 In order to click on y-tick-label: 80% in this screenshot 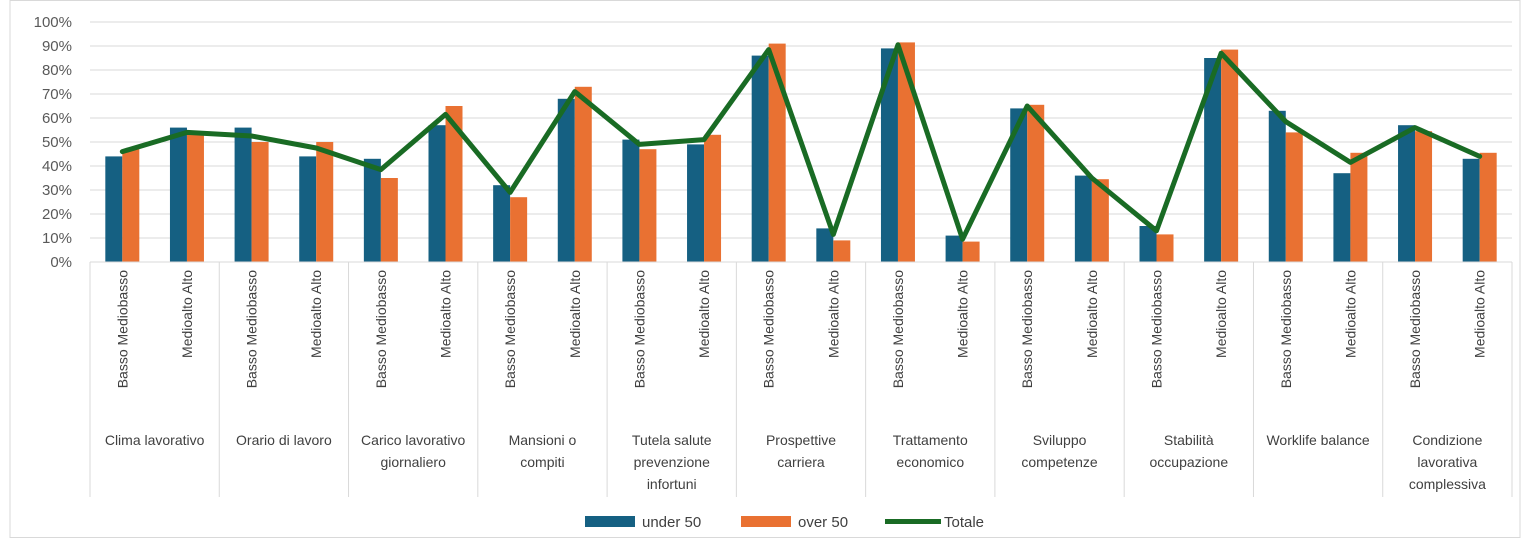, I will do `click(57, 70)`.